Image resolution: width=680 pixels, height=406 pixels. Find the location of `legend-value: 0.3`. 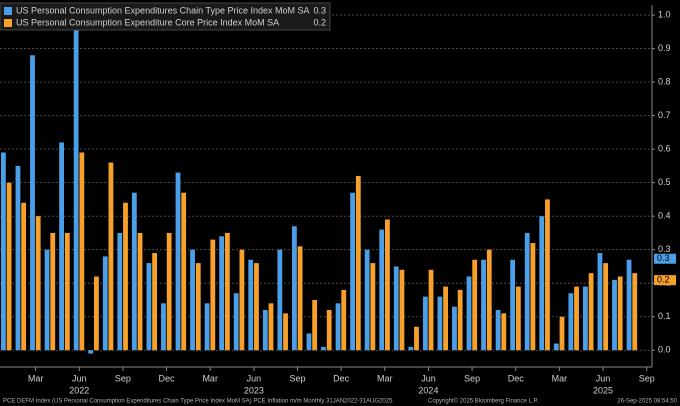

legend-value: 0.3 is located at coordinates (319, 10).